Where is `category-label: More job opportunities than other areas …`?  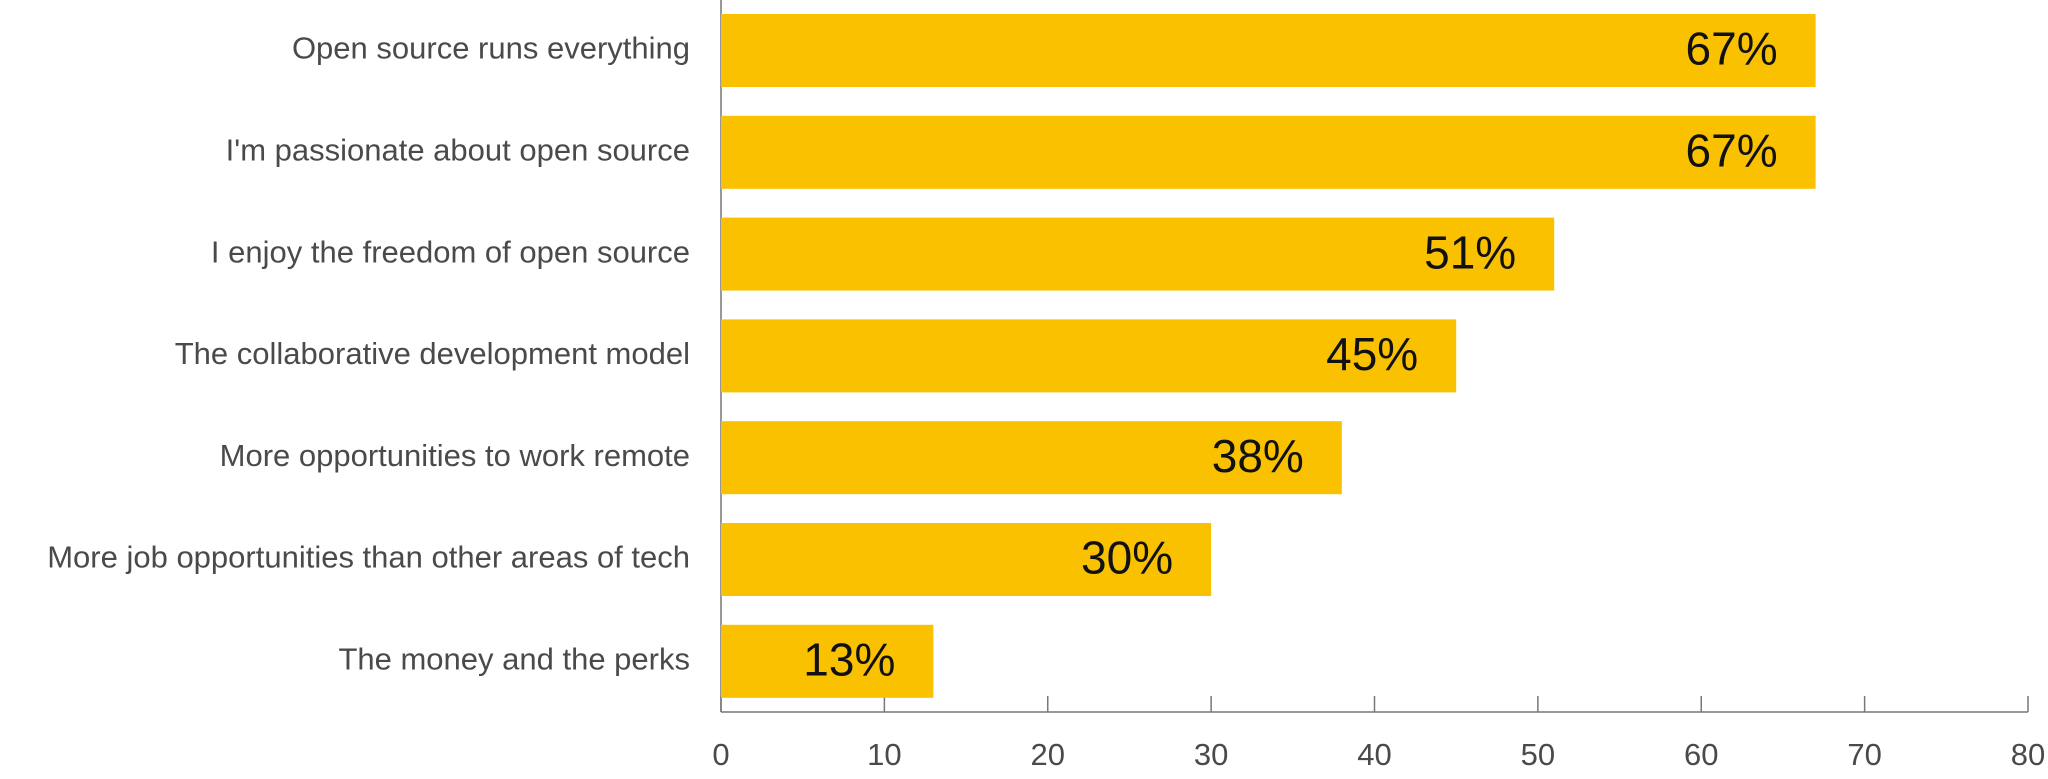
category-label: More job opportunities than other areas … is located at coordinates (368, 557).